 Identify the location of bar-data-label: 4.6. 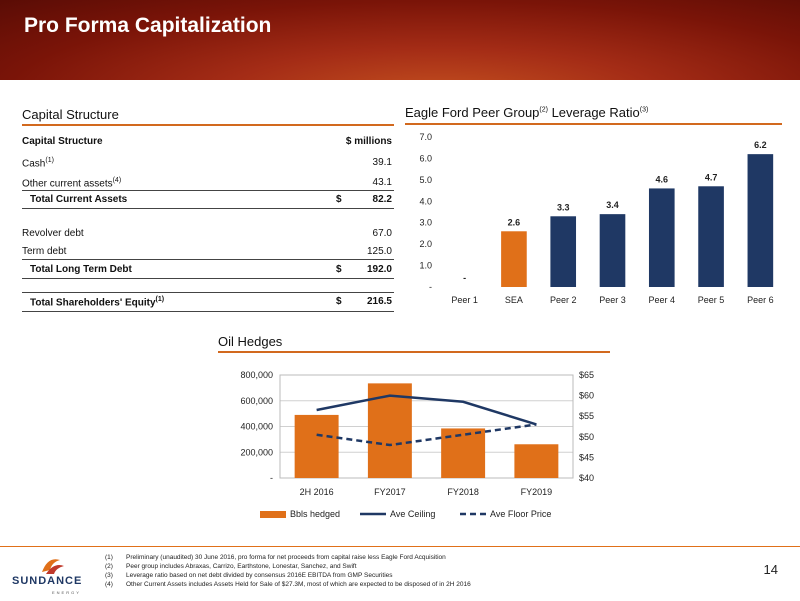
(662, 179).